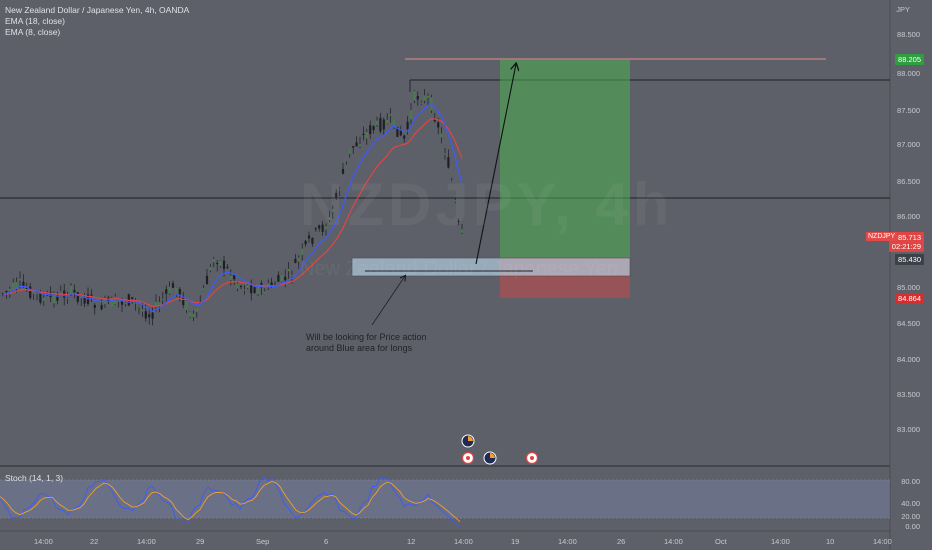  I want to click on stoch-k-line, so click(230, 502).